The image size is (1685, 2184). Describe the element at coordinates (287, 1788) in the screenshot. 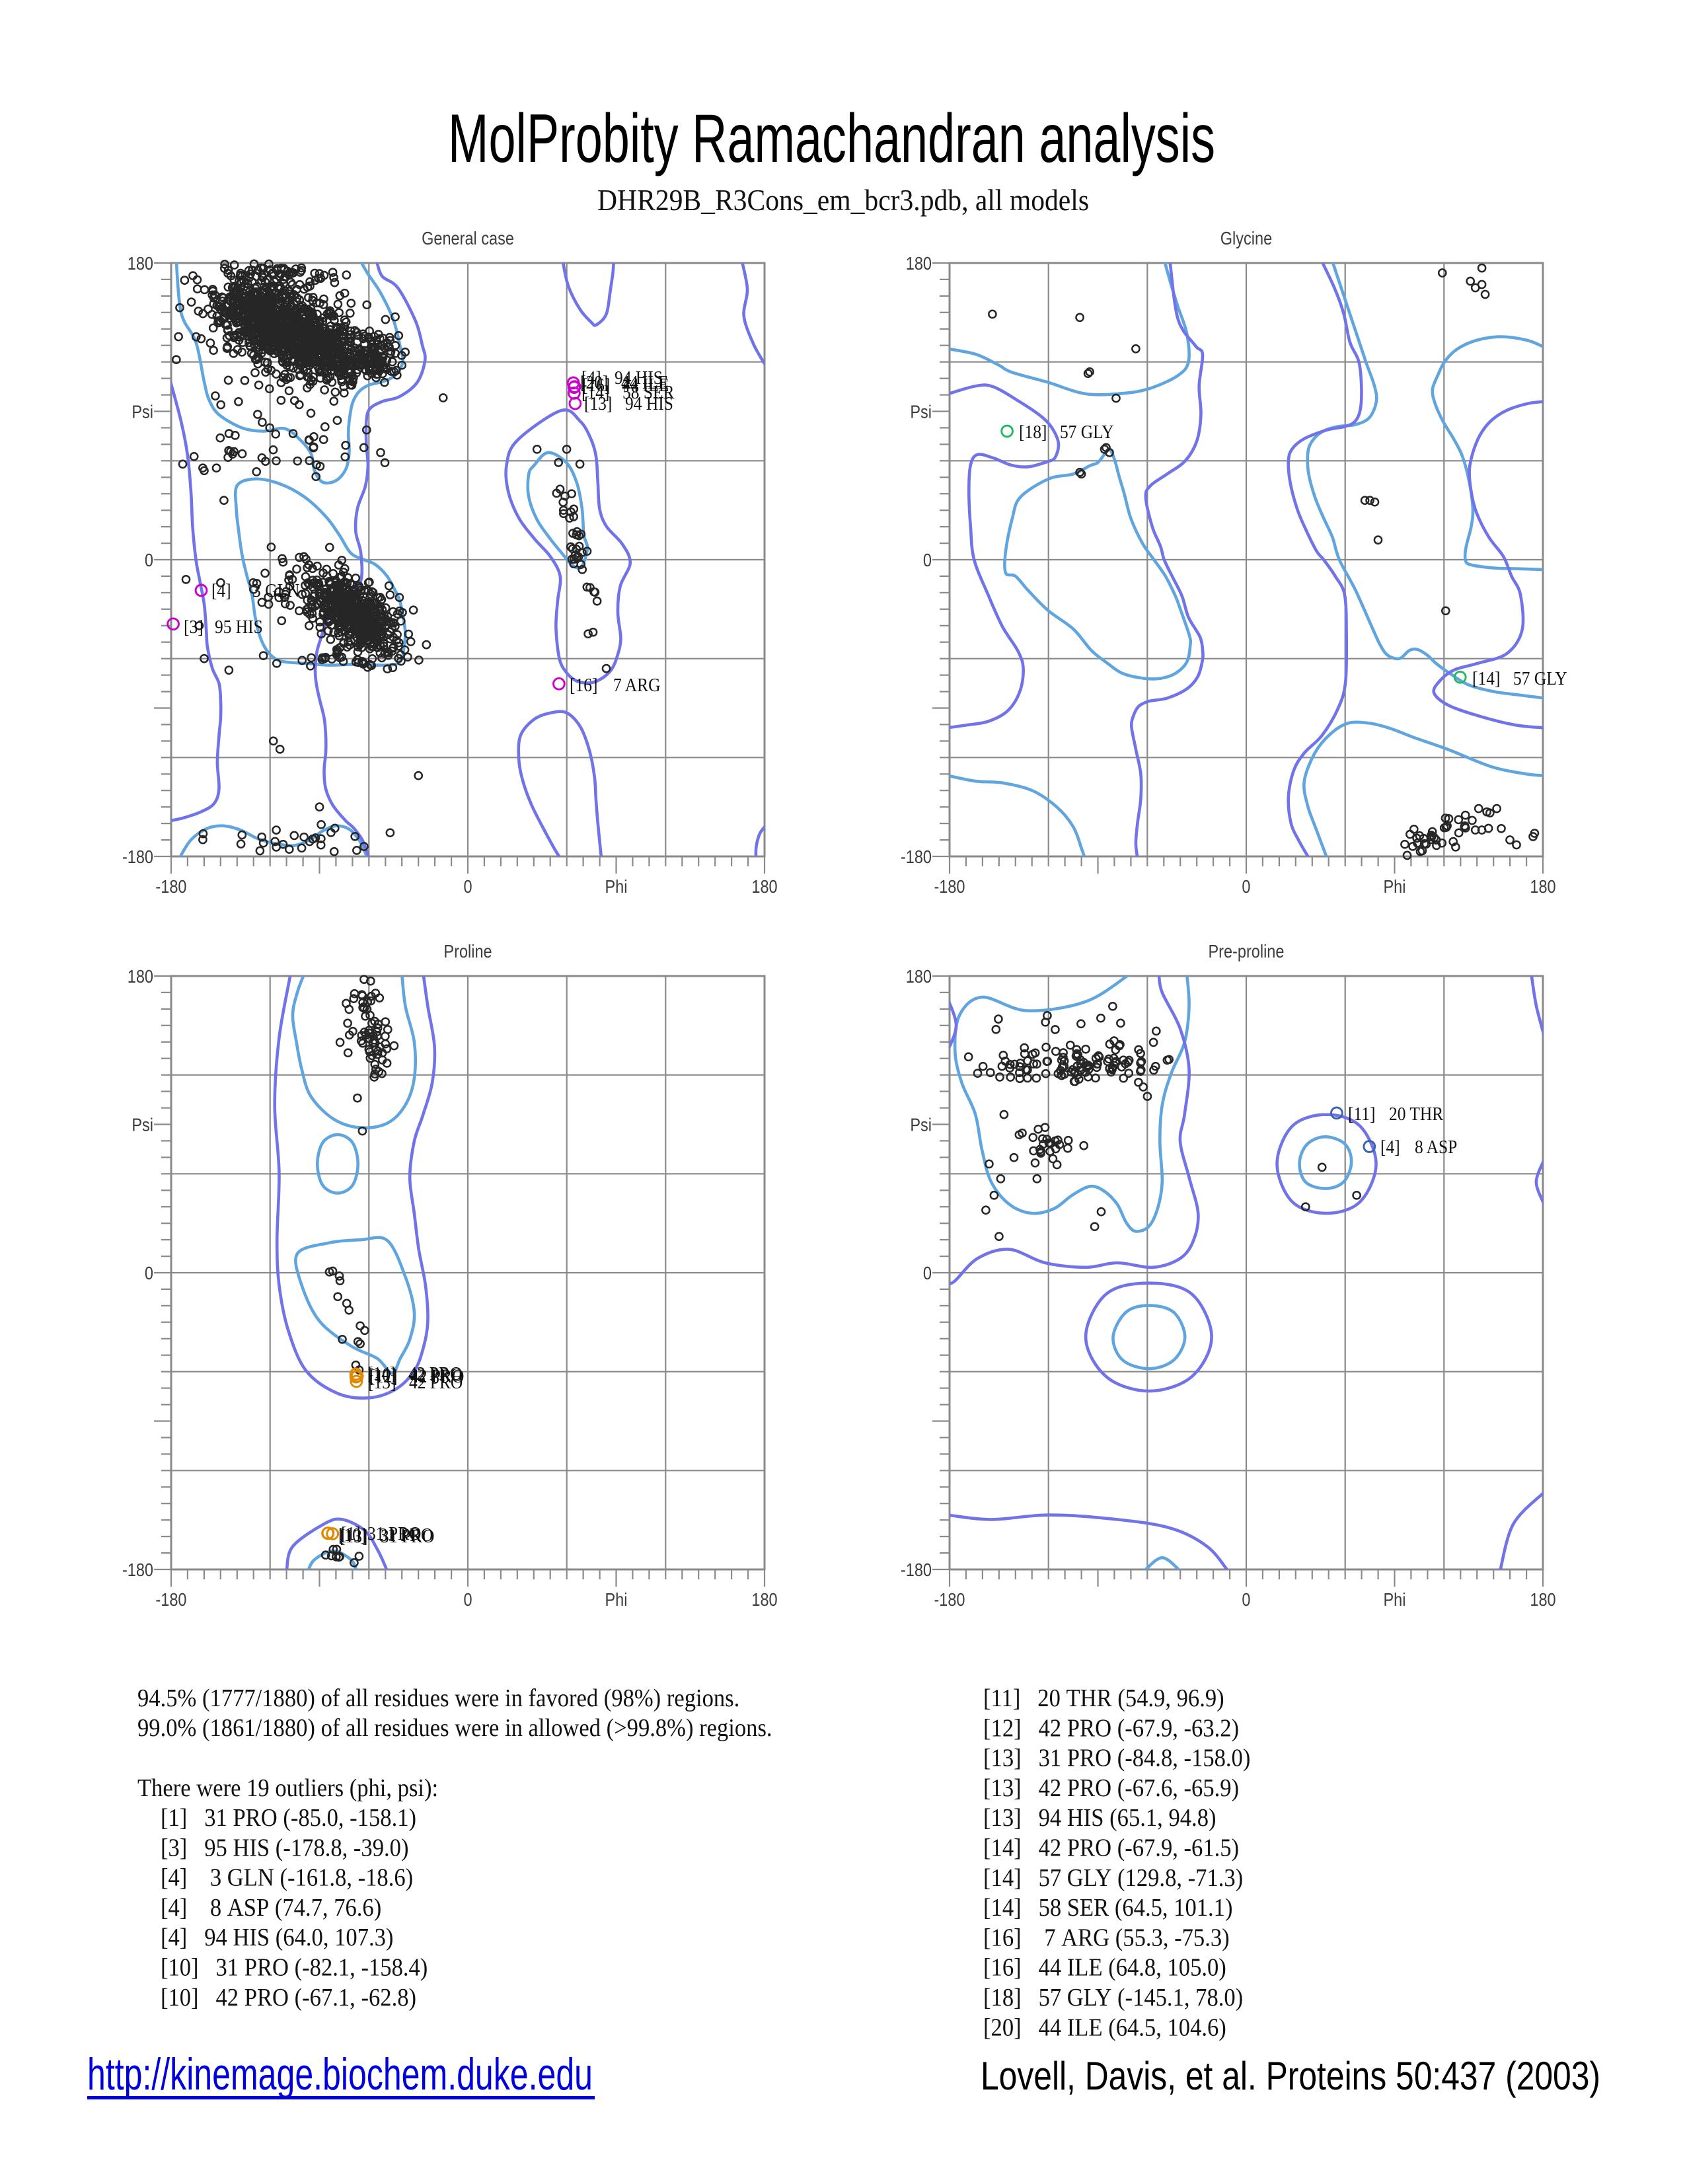

I see `svg-text:There were 19 outliers (phi, p: There were 19 outliers (phi, psi):` at that location.